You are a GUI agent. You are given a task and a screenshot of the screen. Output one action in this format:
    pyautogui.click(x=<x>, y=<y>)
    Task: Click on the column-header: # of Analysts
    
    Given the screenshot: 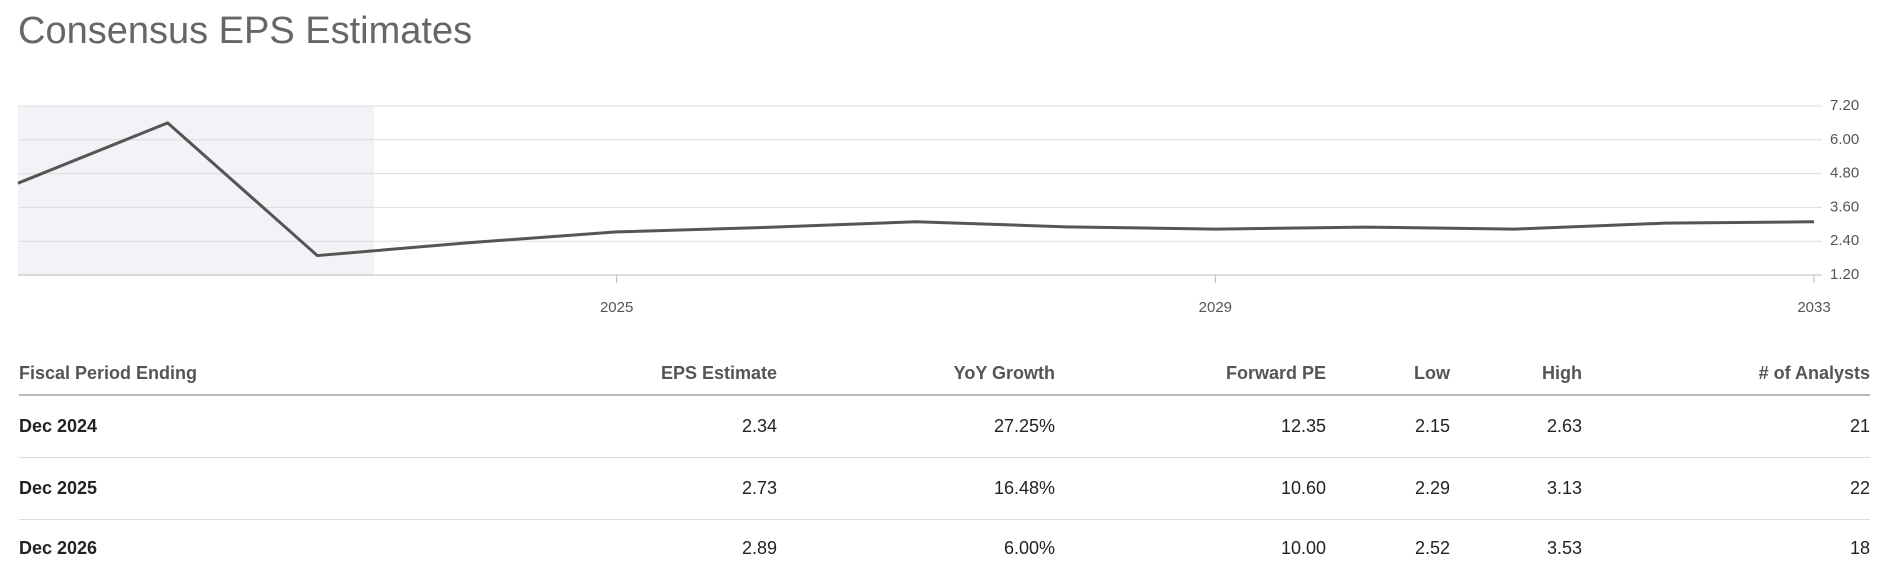 What is the action you would take?
    pyautogui.click(x=1726, y=374)
    